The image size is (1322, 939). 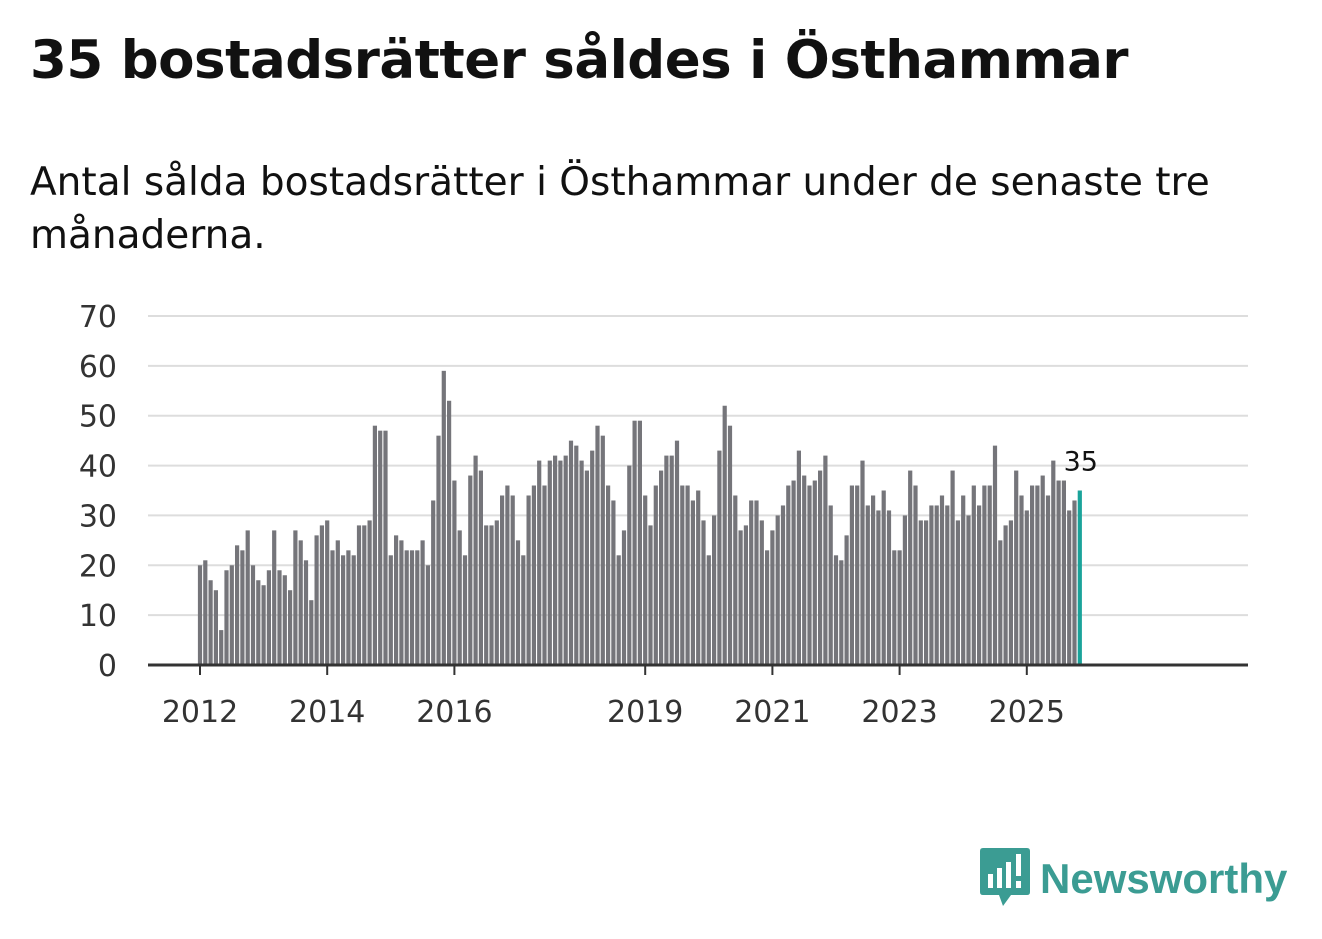 What do you see at coordinates (1133, 879) in the screenshot?
I see `newsworthy-logo: Newsworthy` at bounding box center [1133, 879].